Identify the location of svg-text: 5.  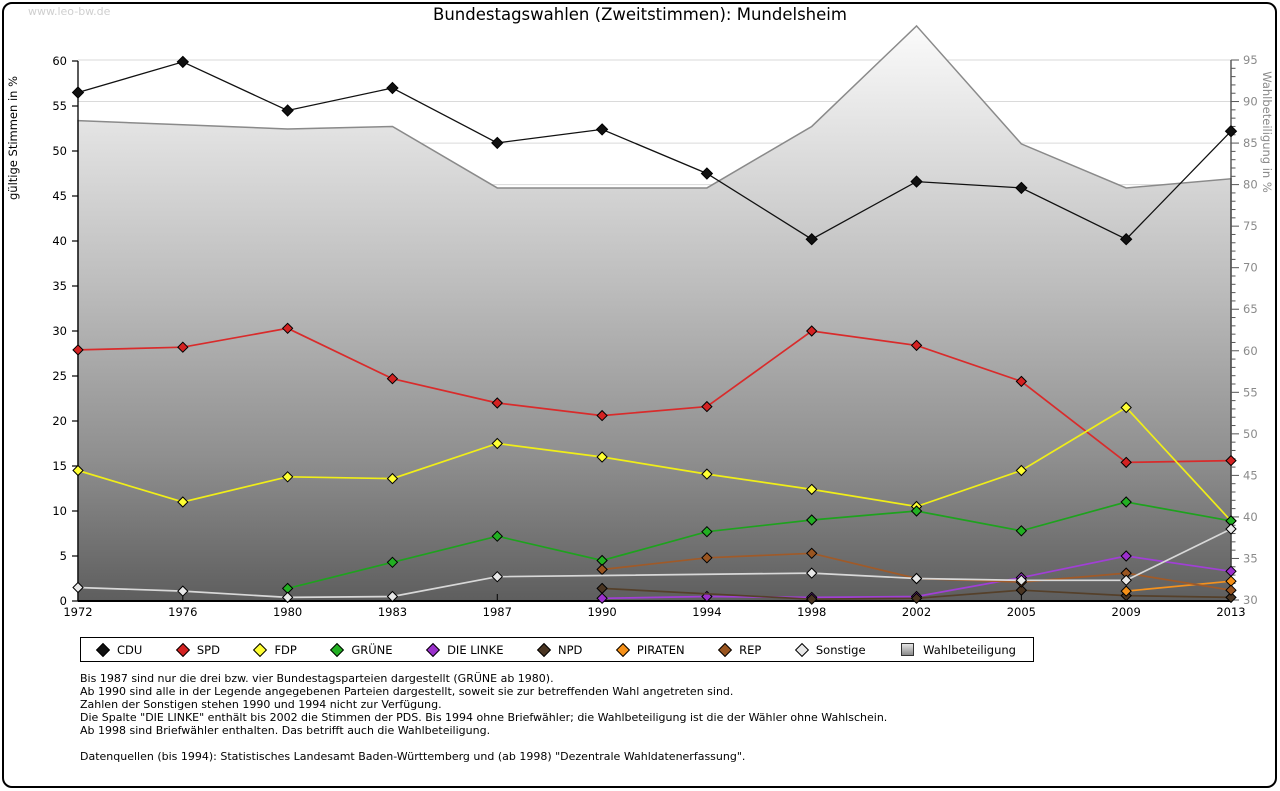
(63, 556).